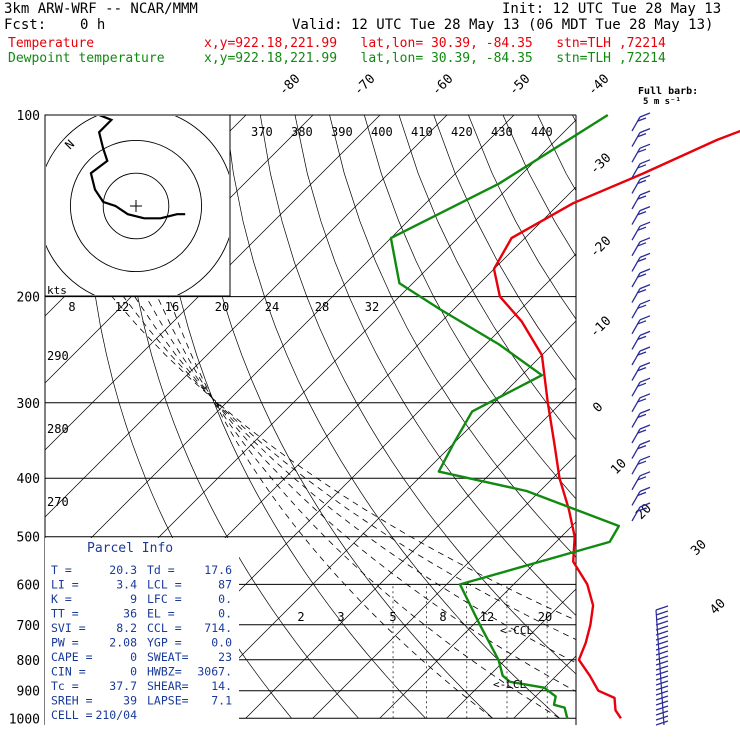 This screenshot has height=740, width=740. What do you see at coordinates (487, 617) in the screenshot?
I see `mixing-ratio-label: 12` at bounding box center [487, 617].